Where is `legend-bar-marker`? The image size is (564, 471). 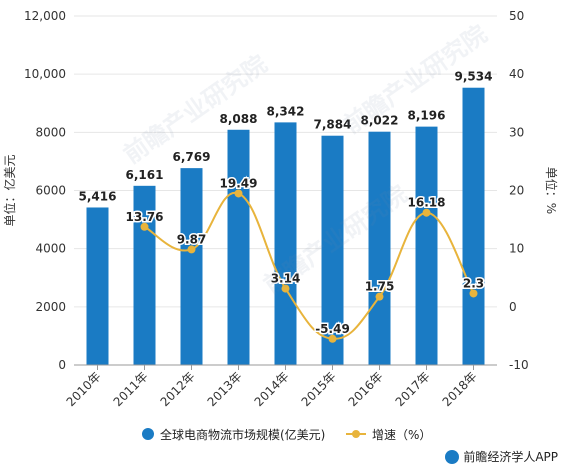 legend-bar-marker is located at coordinates (148, 434).